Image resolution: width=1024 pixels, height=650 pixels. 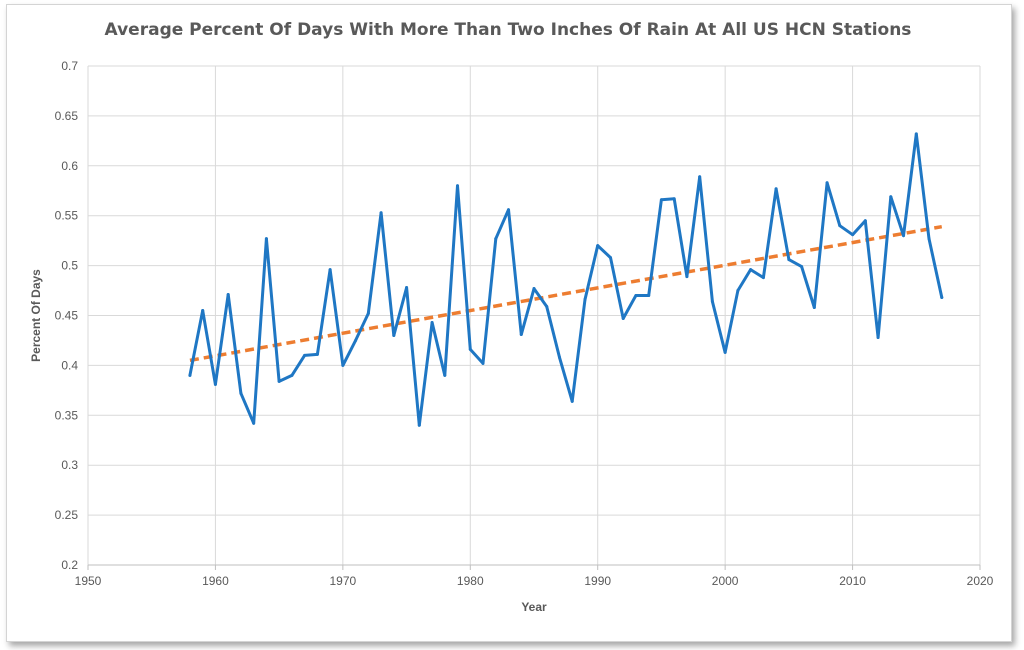 What do you see at coordinates (67, 316) in the screenshot?
I see `y-tick-label: 0.45` at bounding box center [67, 316].